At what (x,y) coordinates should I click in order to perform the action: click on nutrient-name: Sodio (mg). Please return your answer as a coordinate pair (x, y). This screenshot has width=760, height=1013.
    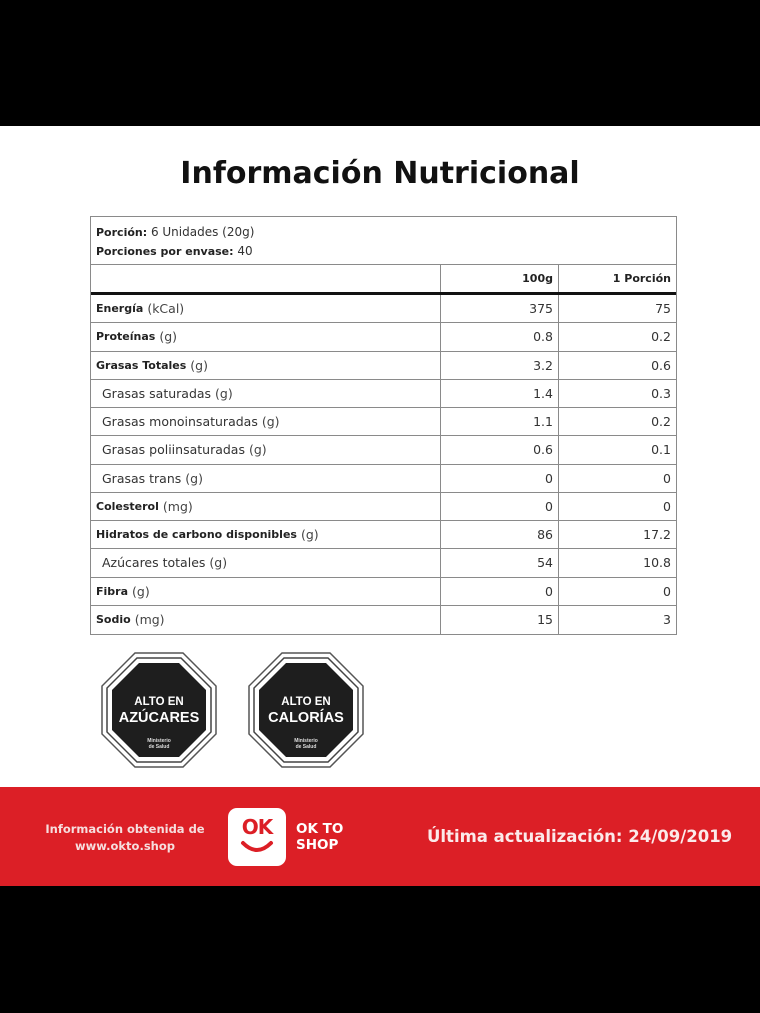
    Looking at the image, I should click on (266, 619).